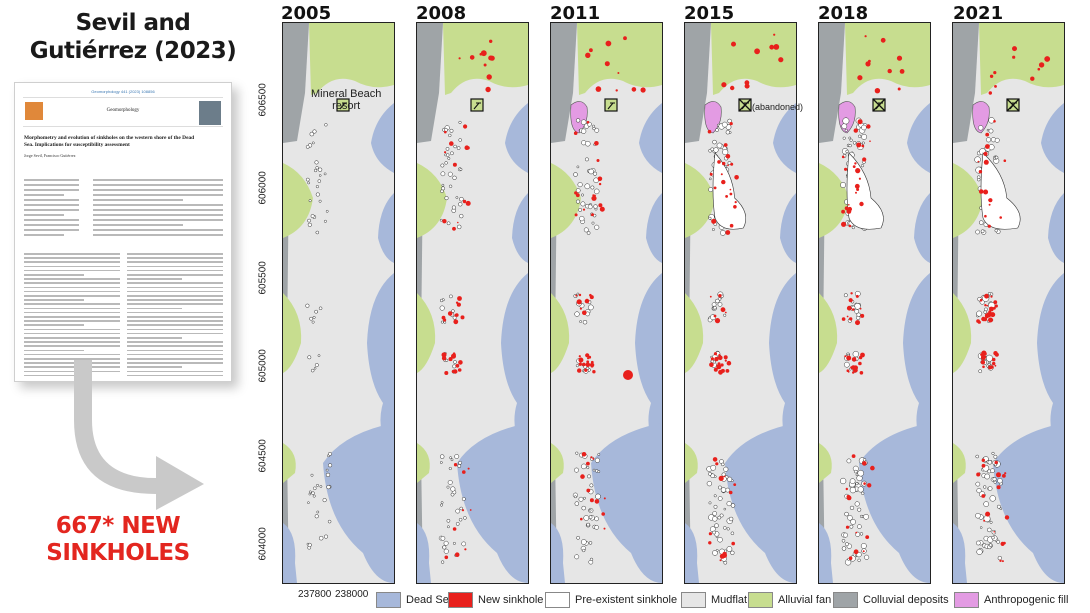 The height and width of the screenshot is (613, 1090). What do you see at coordinates (843, 13) in the screenshot?
I see `year-2018: 2018` at bounding box center [843, 13].